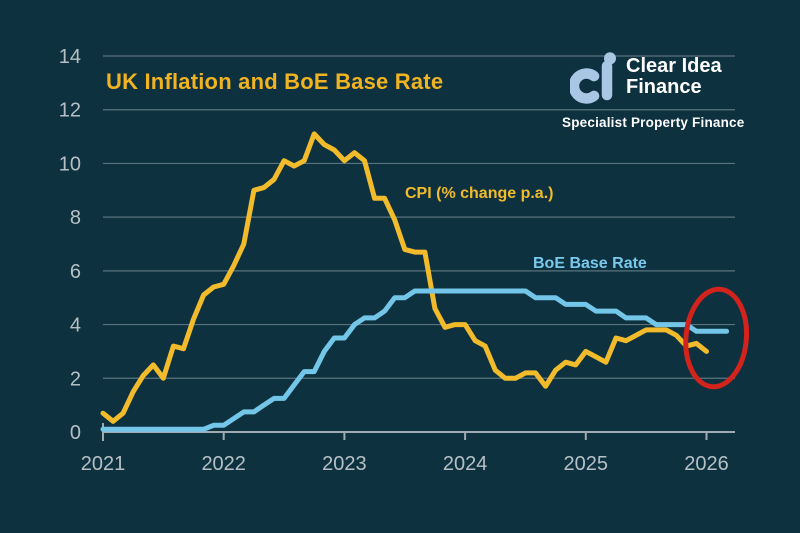 The height and width of the screenshot is (533, 800). I want to click on logo-name: Clear Idea Finance, so click(674, 74).